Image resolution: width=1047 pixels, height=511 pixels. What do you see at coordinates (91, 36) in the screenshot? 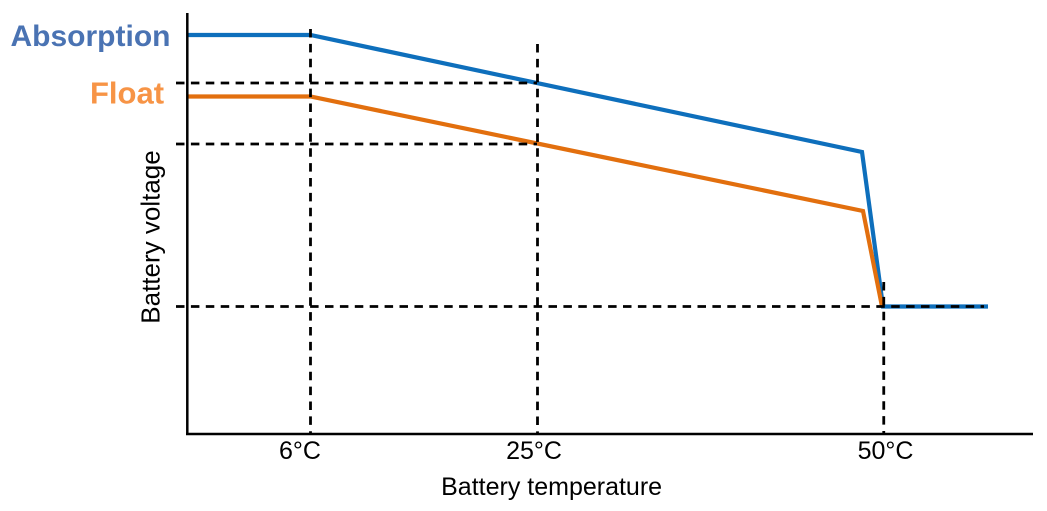
I see `svg-text: Absorption` at bounding box center [91, 36].